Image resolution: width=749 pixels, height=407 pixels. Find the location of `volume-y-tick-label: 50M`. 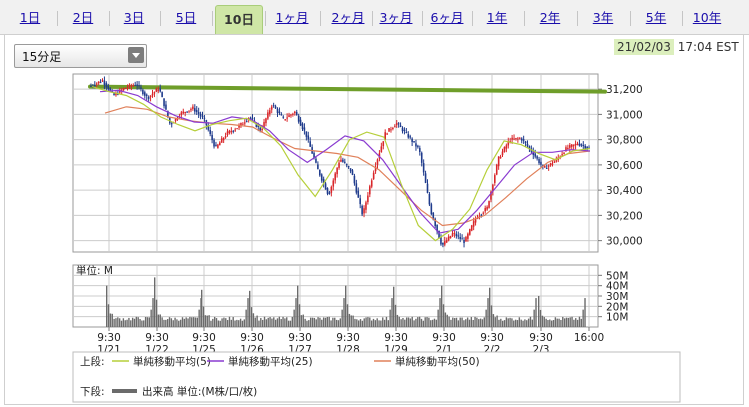

volume-y-tick-label: 50M is located at coordinates (617, 276).